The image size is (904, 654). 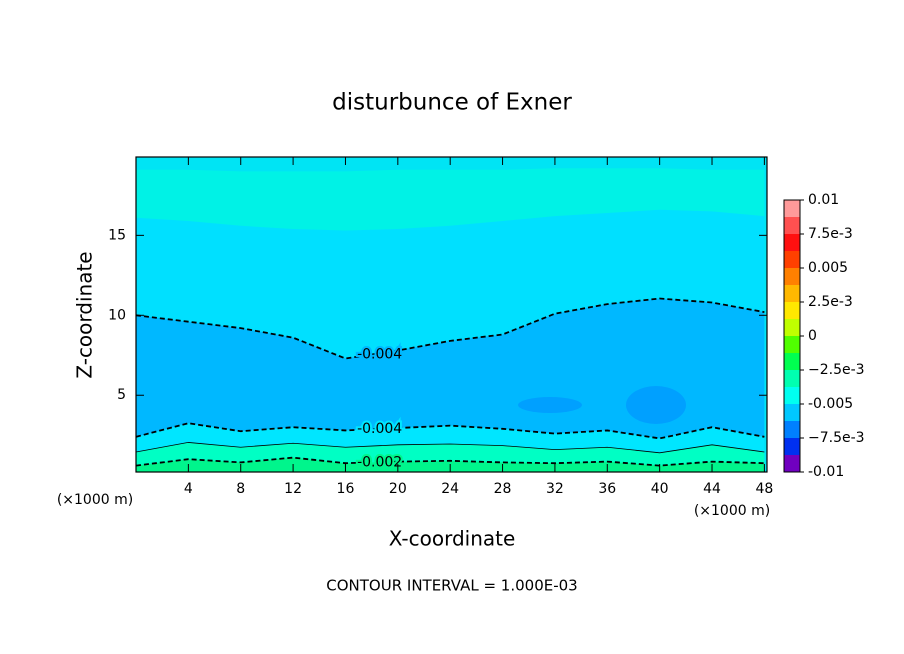 What do you see at coordinates (830, 404) in the screenshot?
I see `colorbar-label: -0.005` at bounding box center [830, 404].